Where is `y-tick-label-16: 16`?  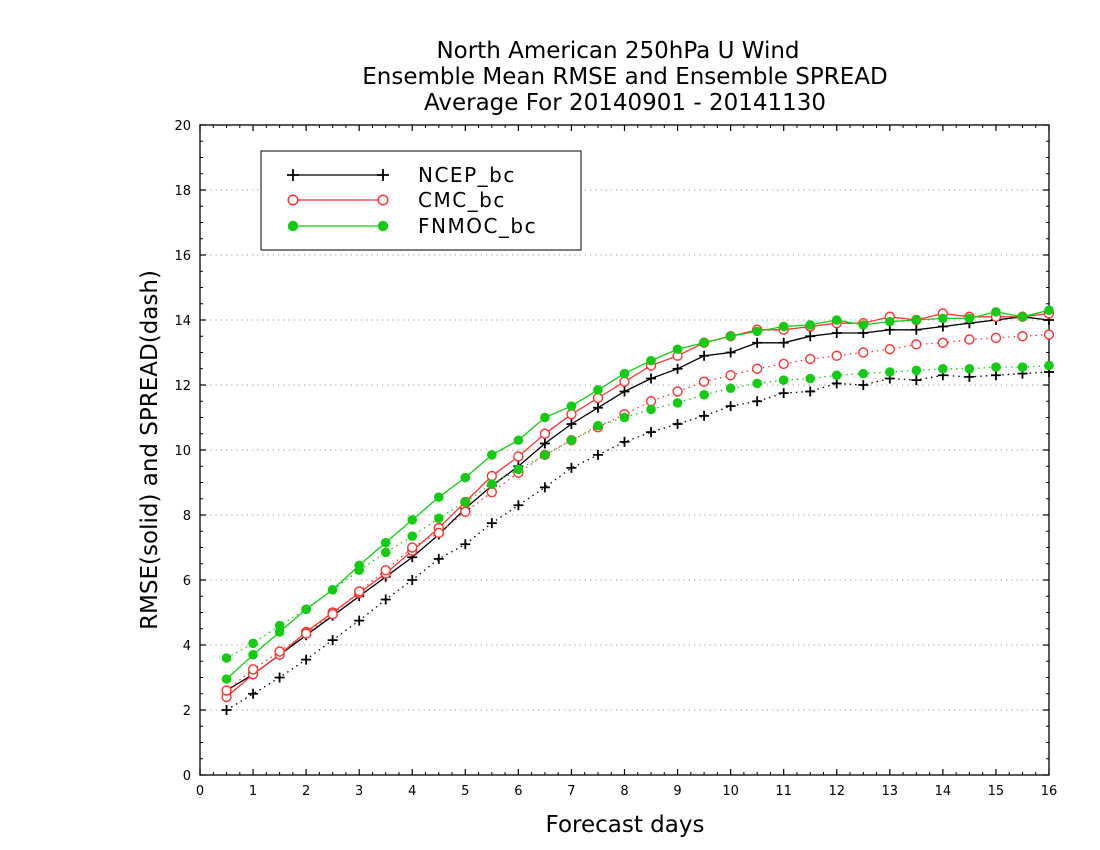
y-tick-label-16: 16 is located at coordinates (182, 256).